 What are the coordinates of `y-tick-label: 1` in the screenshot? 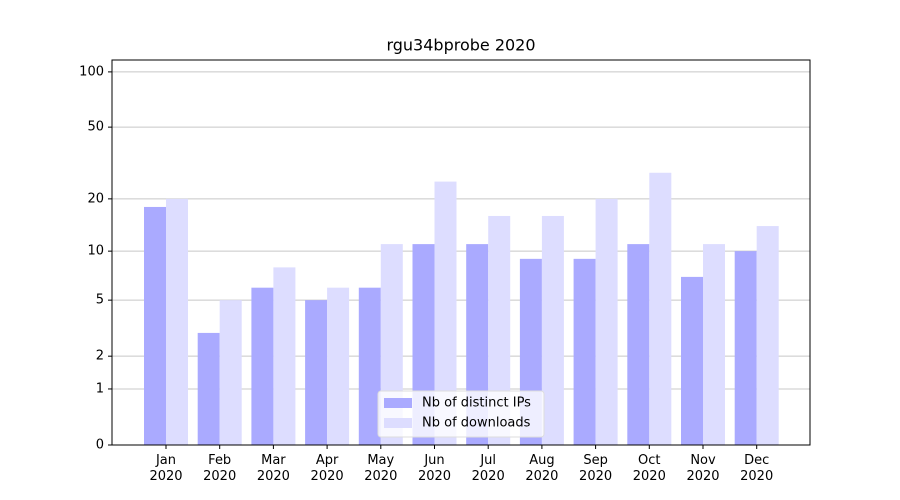 It's located at (100, 388).